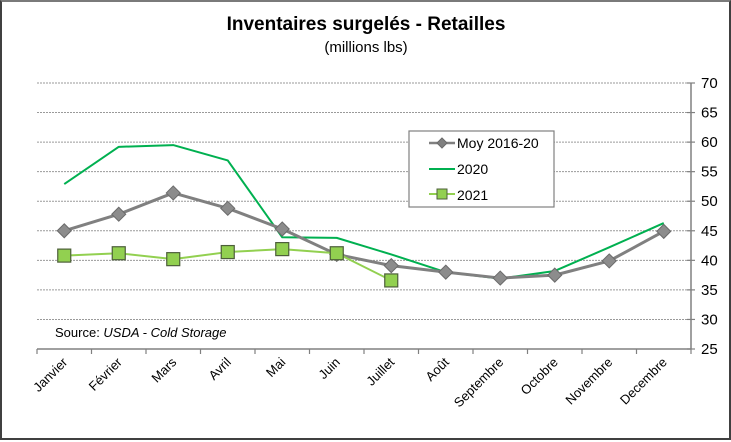 This screenshot has height=442, width=731. Describe the element at coordinates (472, 169) in the screenshot. I see `legend-label-2020: 2020` at that location.